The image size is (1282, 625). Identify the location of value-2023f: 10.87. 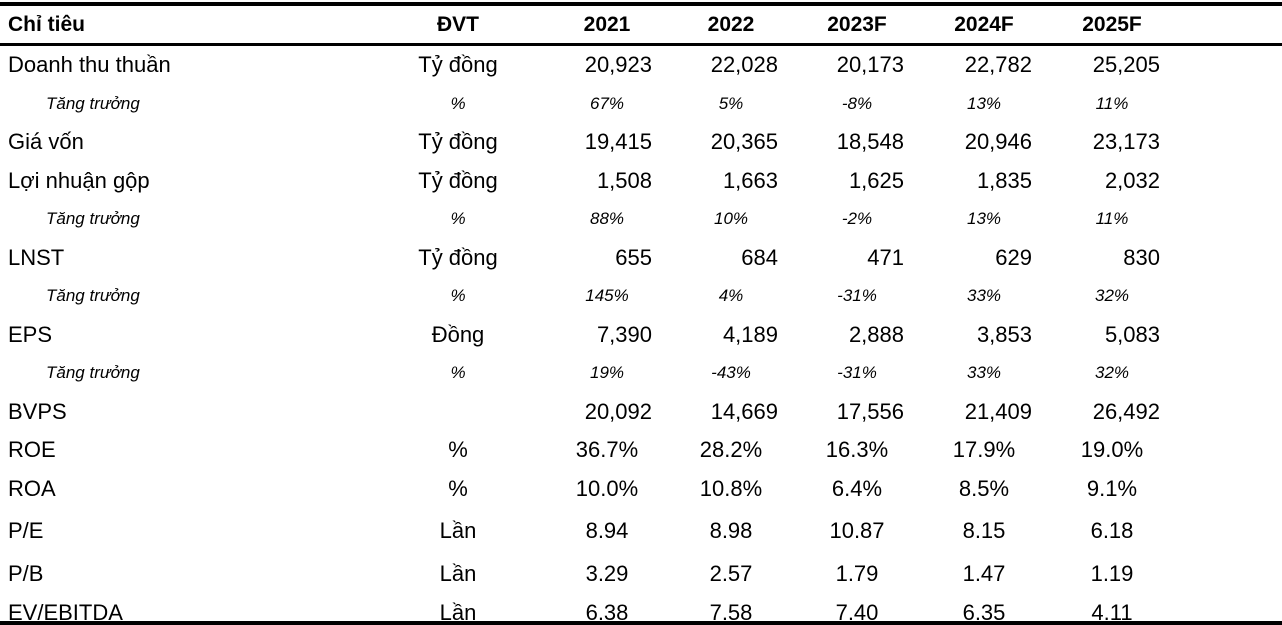
(857, 530).